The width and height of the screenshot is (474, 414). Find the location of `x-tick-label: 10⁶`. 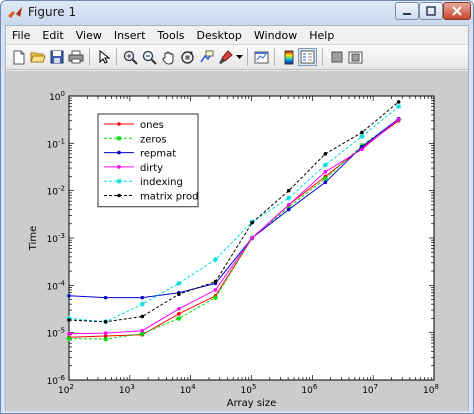

x-tick-label: 10⁶ is located at coordinates (309, 389).